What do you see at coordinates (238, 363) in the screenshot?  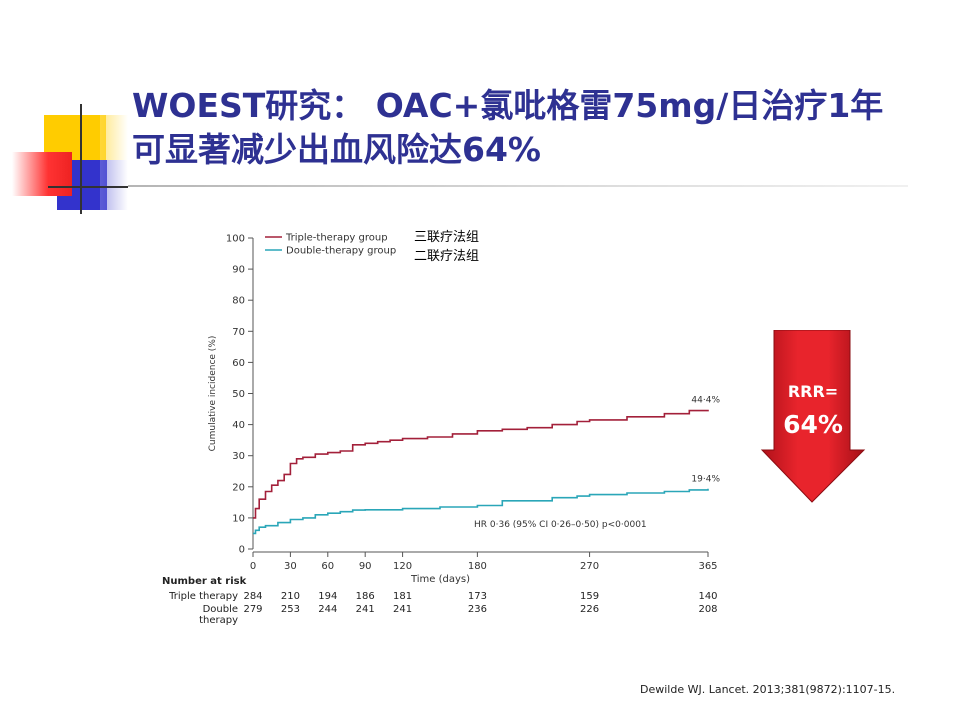 I see `y-tick-label: 60` at bounding box center [238, 363].